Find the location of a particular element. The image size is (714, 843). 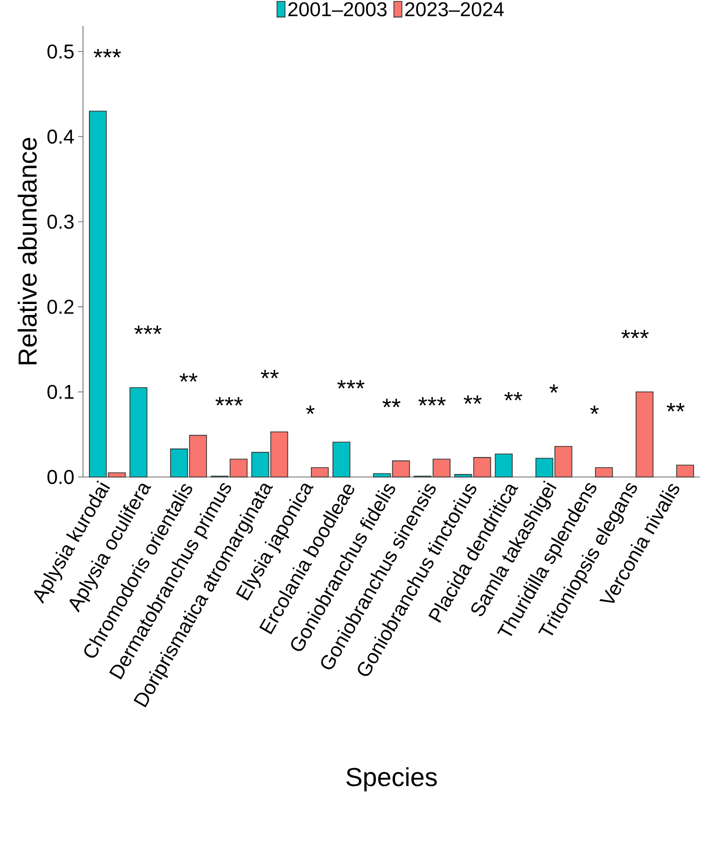

y-tick-label: 0.3 is located at coordinates (60, 221).